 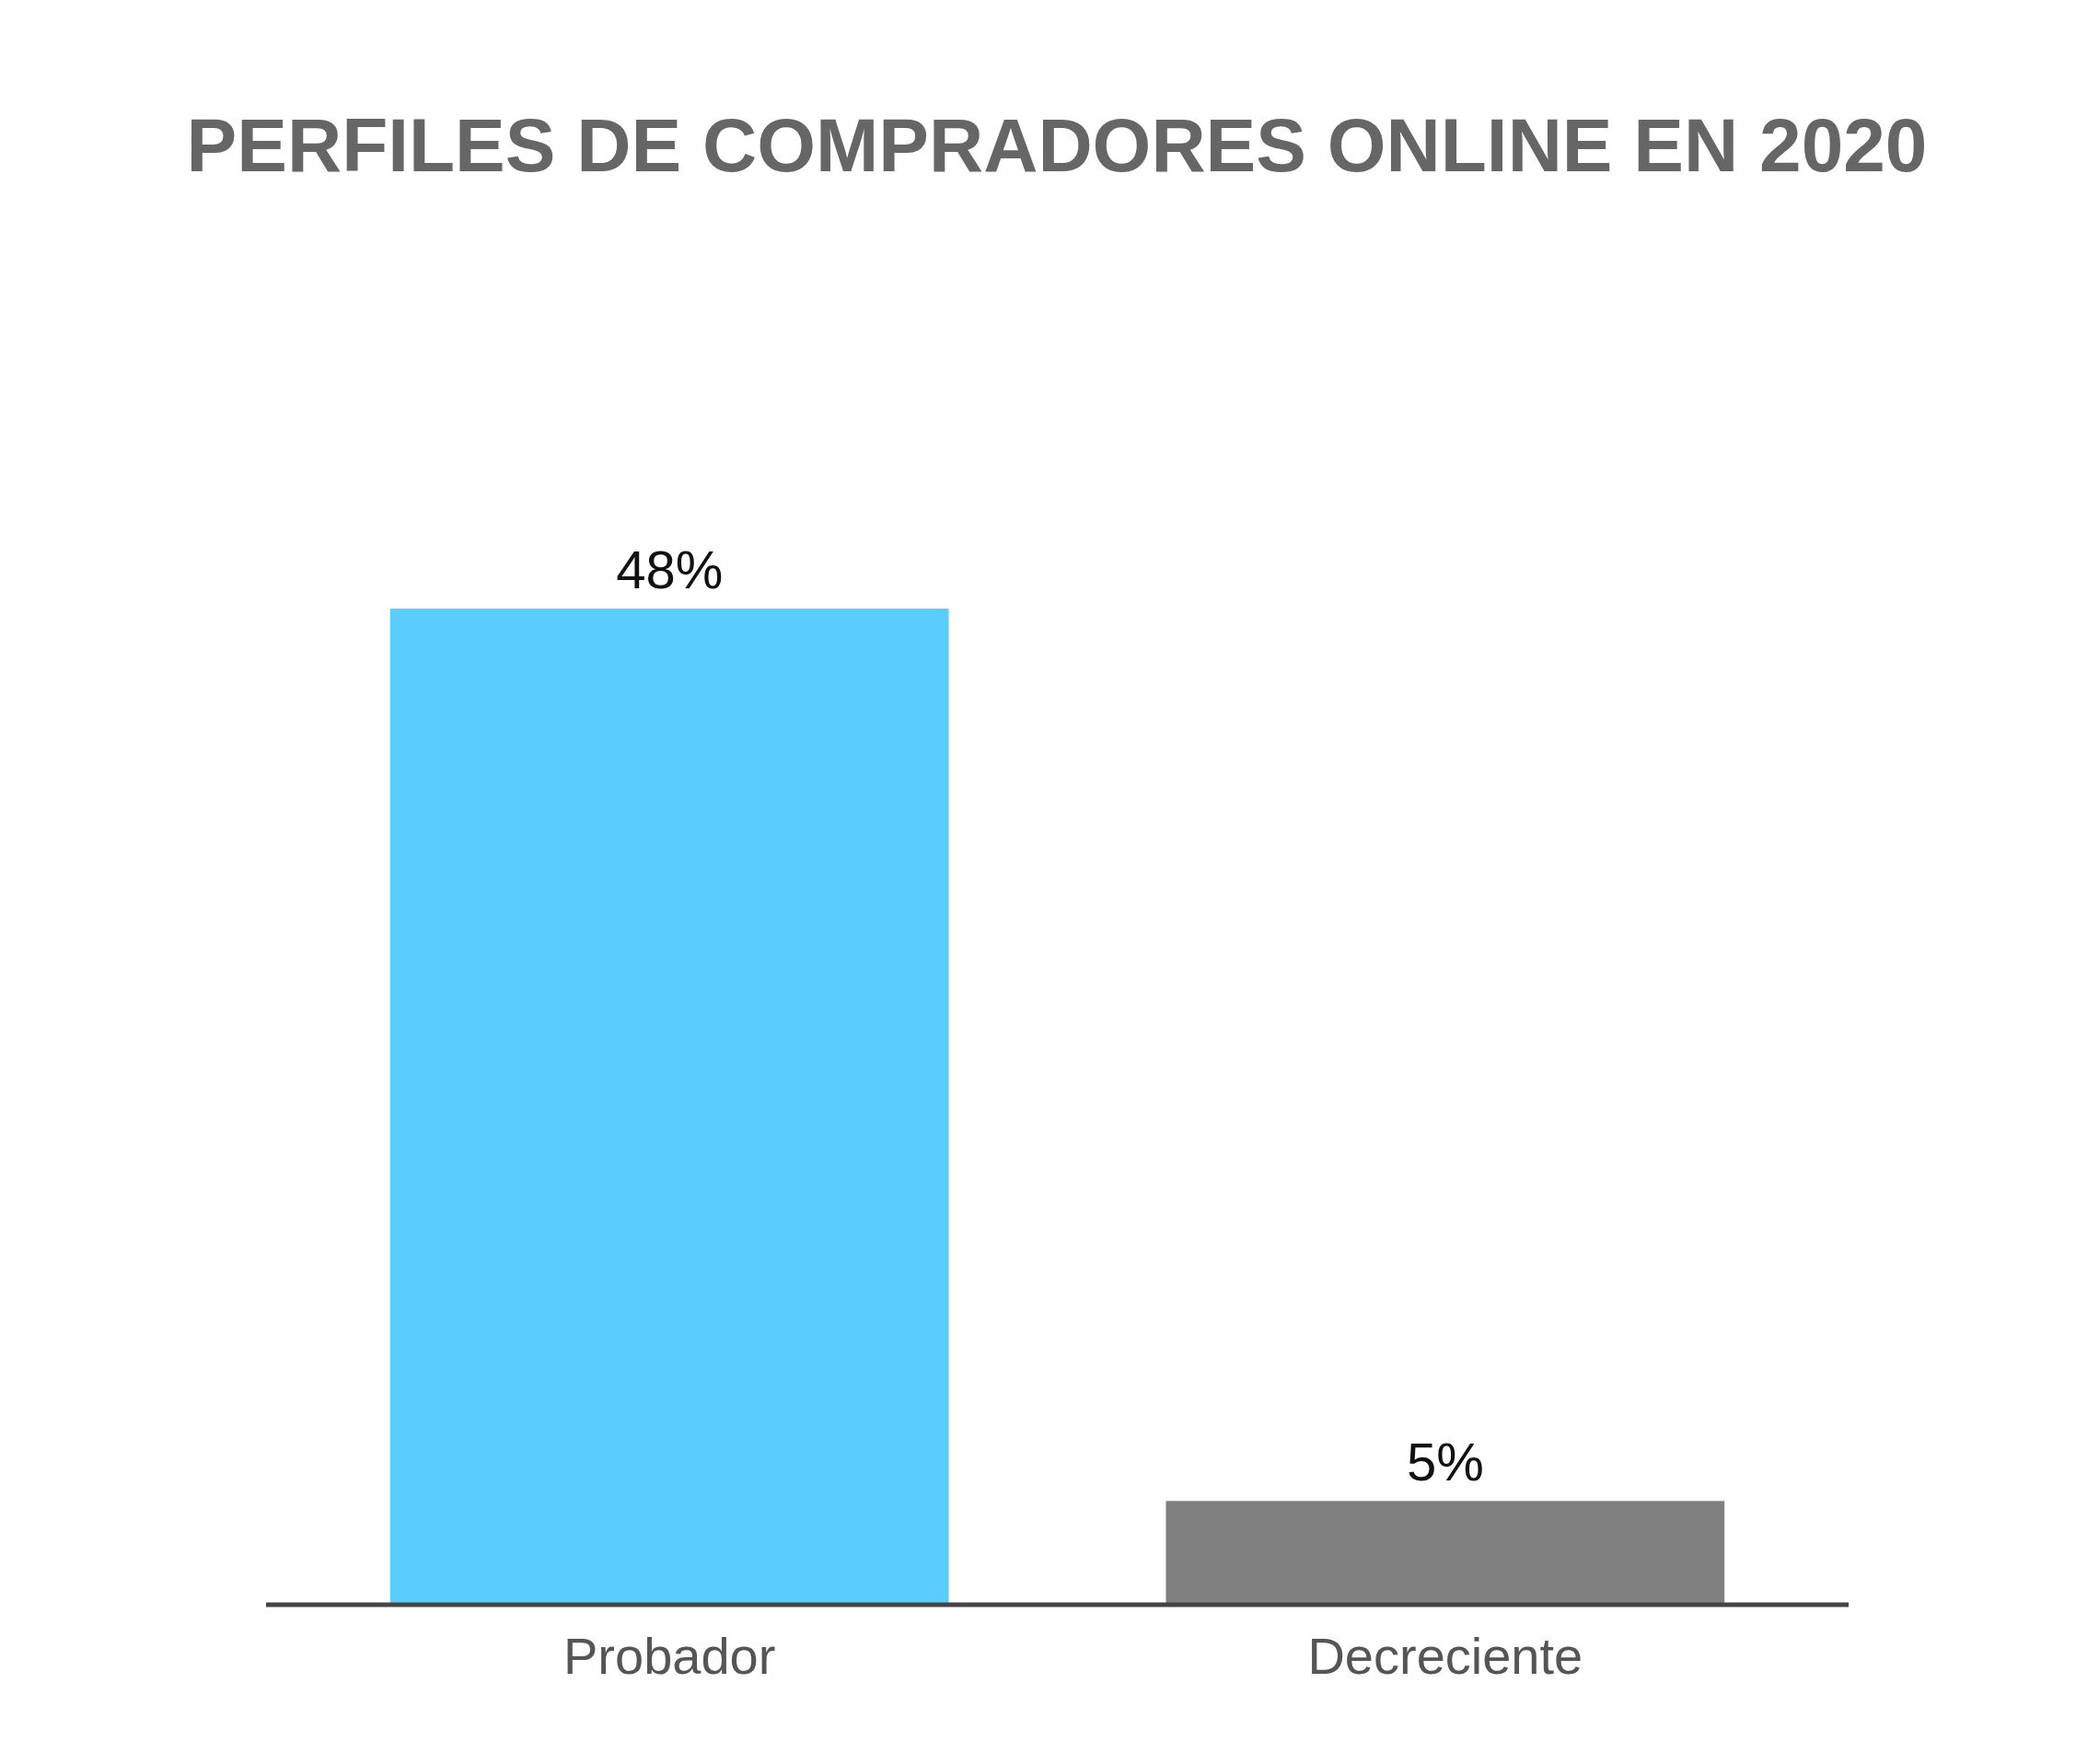 What do you see at coordinates (670, 569) in the screenshot?
I see `data-label: 48%` at bounding box center [670, 569].